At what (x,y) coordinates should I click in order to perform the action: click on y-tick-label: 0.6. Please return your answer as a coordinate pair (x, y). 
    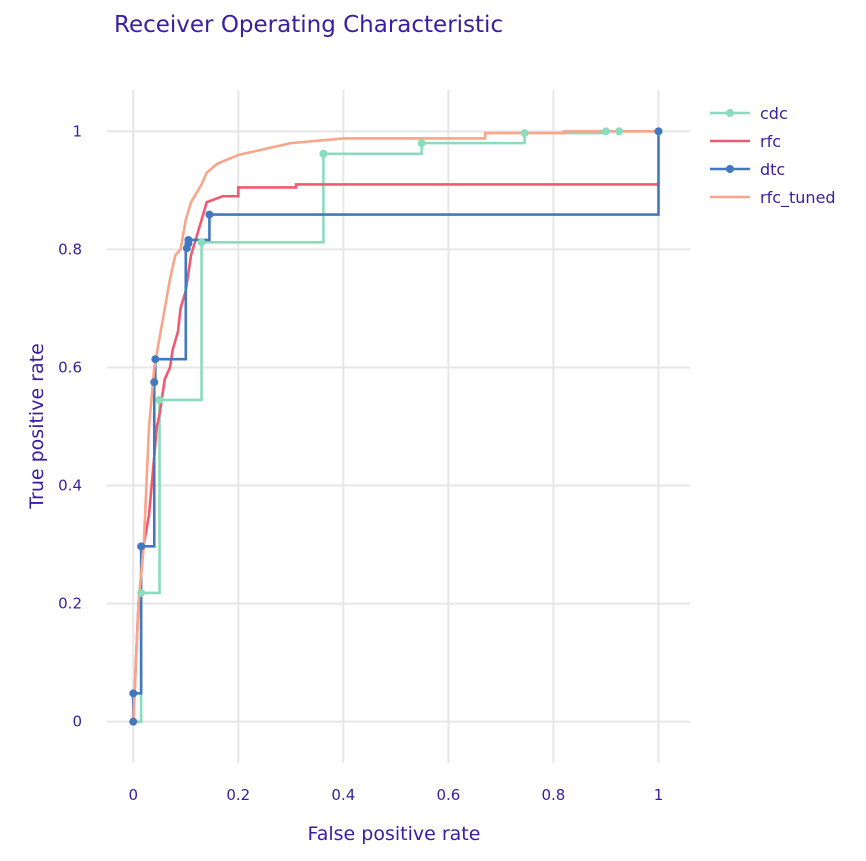
    Looking at the image, I should click on (70, 367).